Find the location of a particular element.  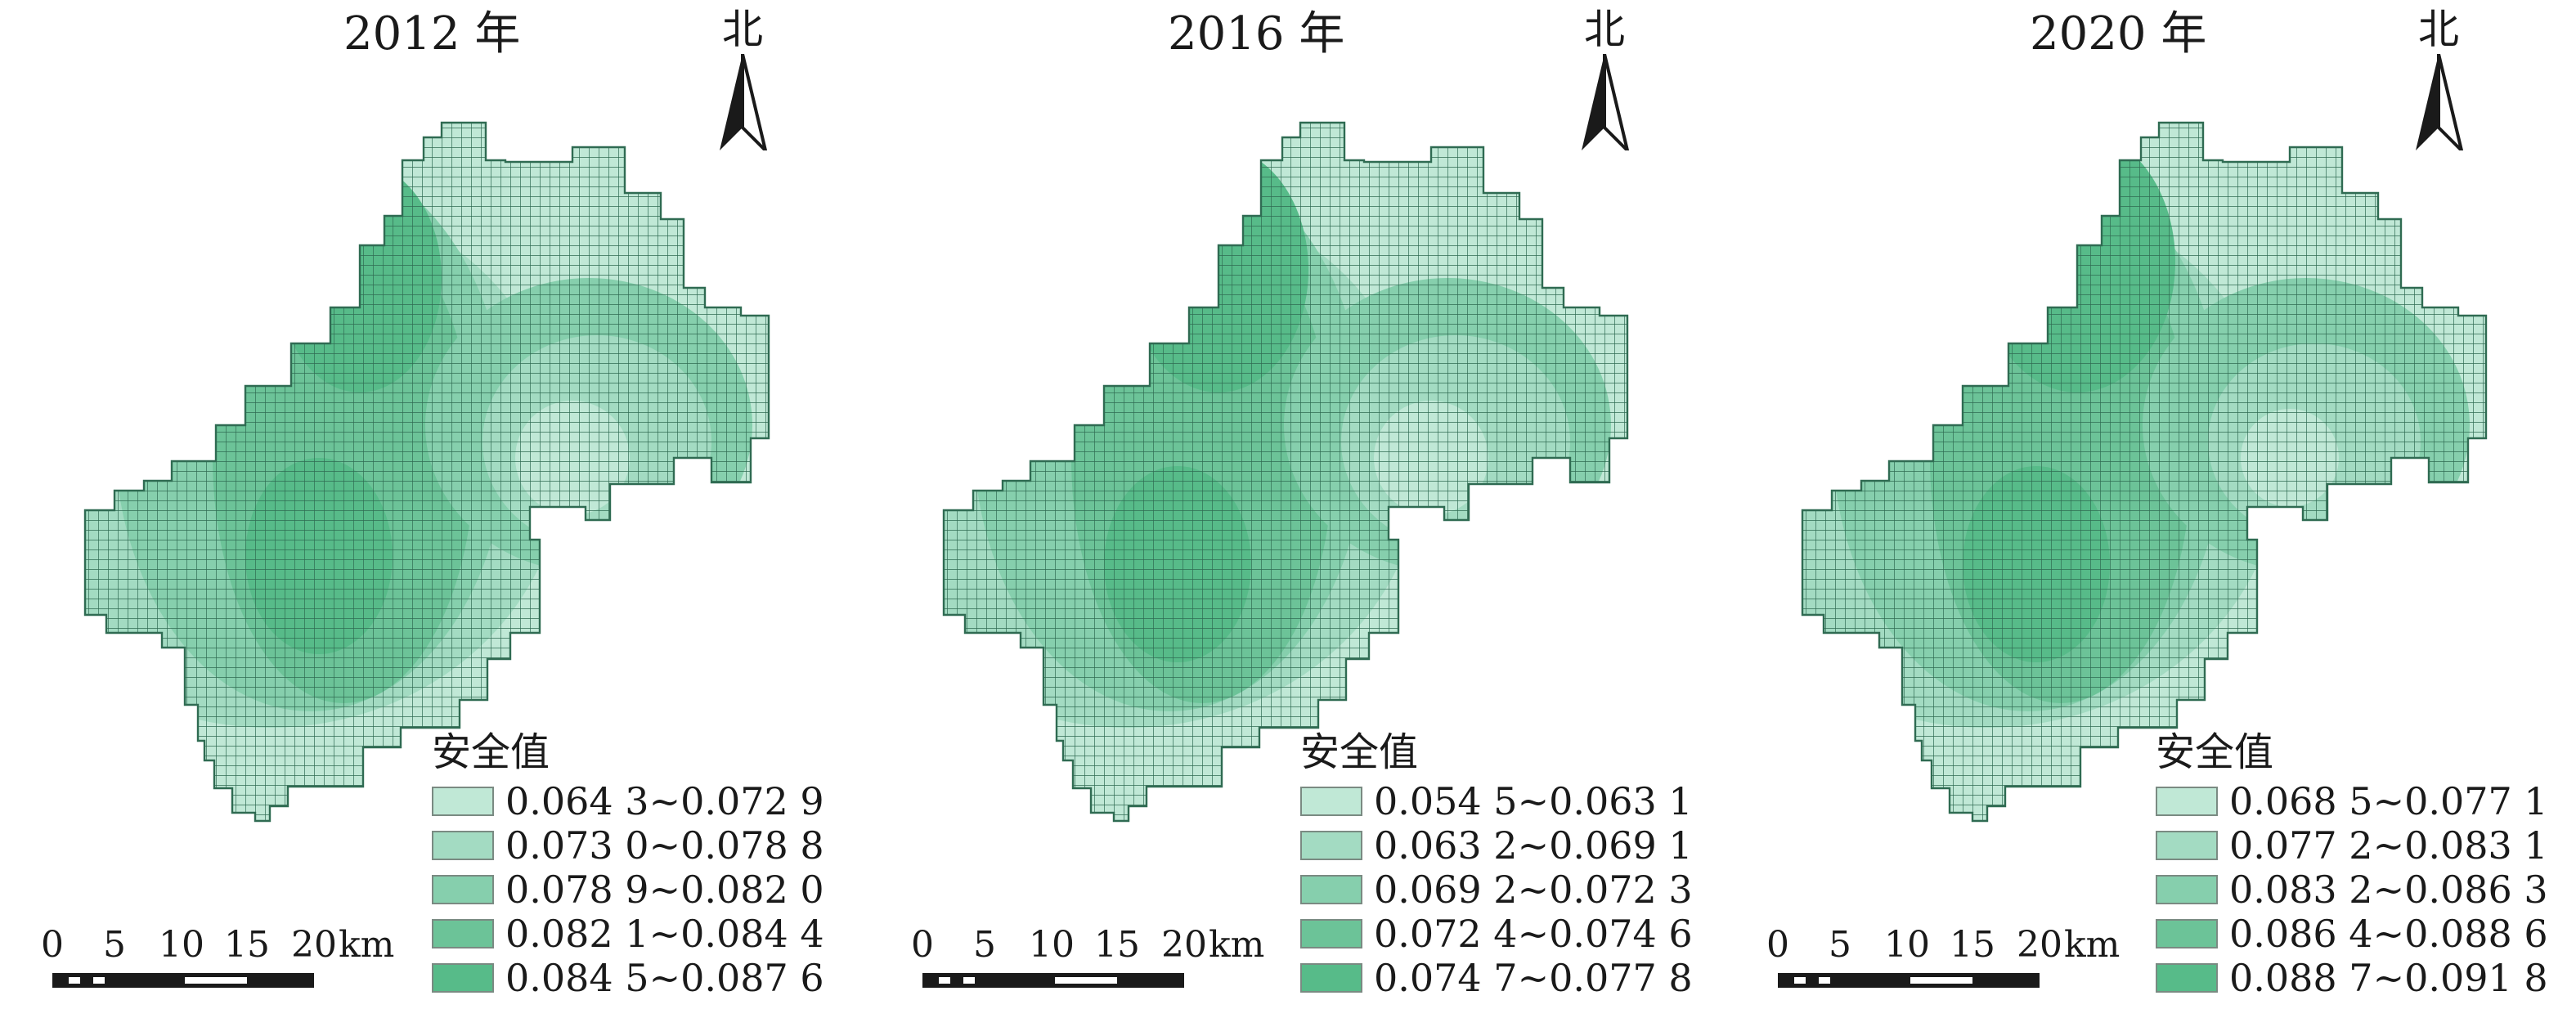

legend-item: 0.054 5~0.063 1 is located at coordinates (1545, 801).